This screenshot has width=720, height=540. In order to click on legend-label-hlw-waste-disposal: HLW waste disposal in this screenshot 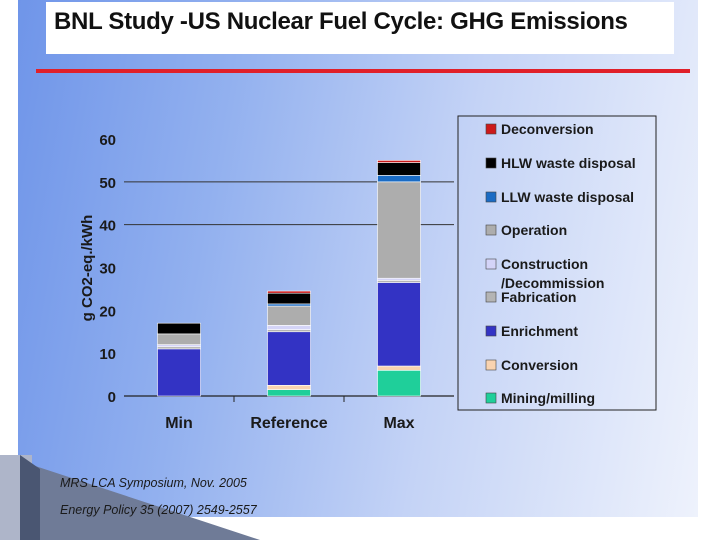, I will do `click(568, 163)`.